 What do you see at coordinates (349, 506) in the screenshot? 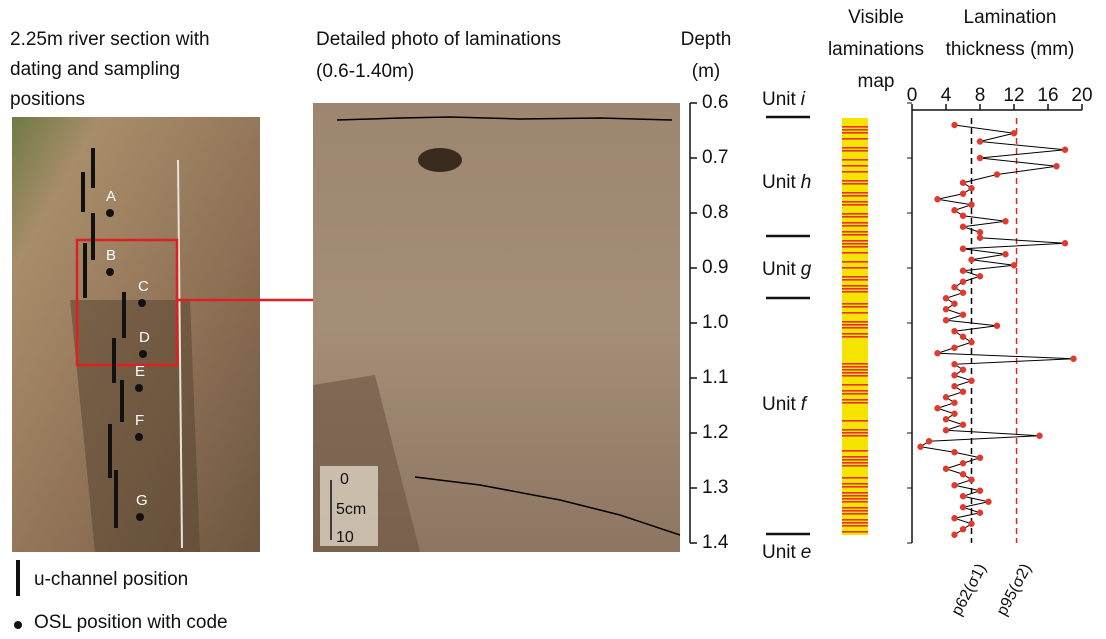
I see `scale-box` at bounding box center [349, 506].